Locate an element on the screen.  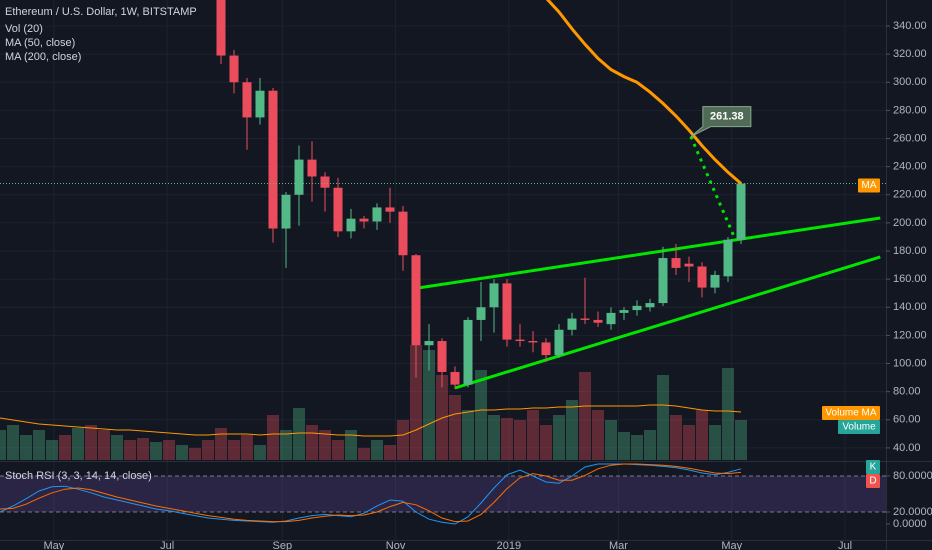
stoch-band is located at coordinates (443, 493).